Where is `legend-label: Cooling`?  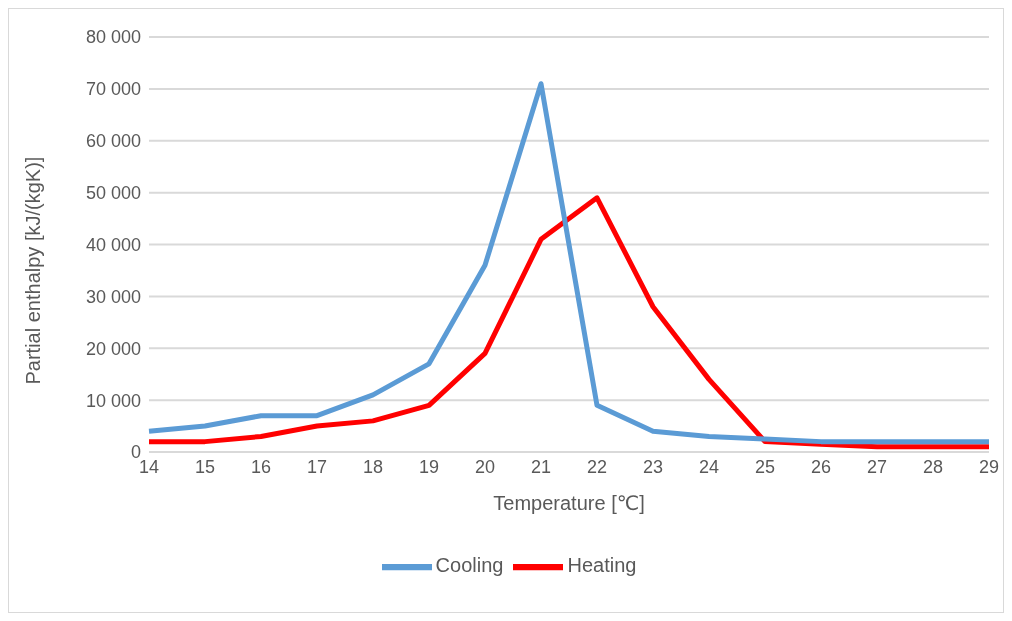 legend-label: Cooling is located at coordinates (469, 565).